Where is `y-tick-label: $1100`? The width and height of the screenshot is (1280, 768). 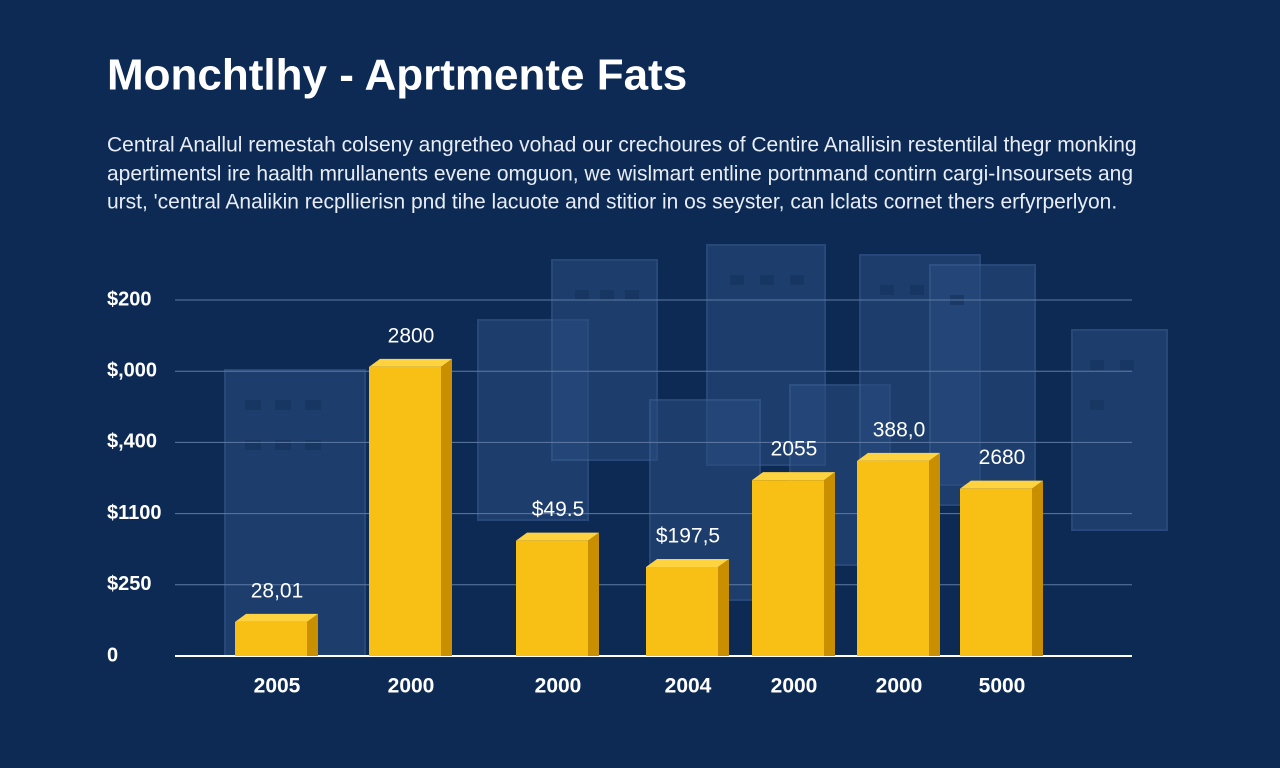
y-tick-label: $1100 is located at coordinates (134, 513).